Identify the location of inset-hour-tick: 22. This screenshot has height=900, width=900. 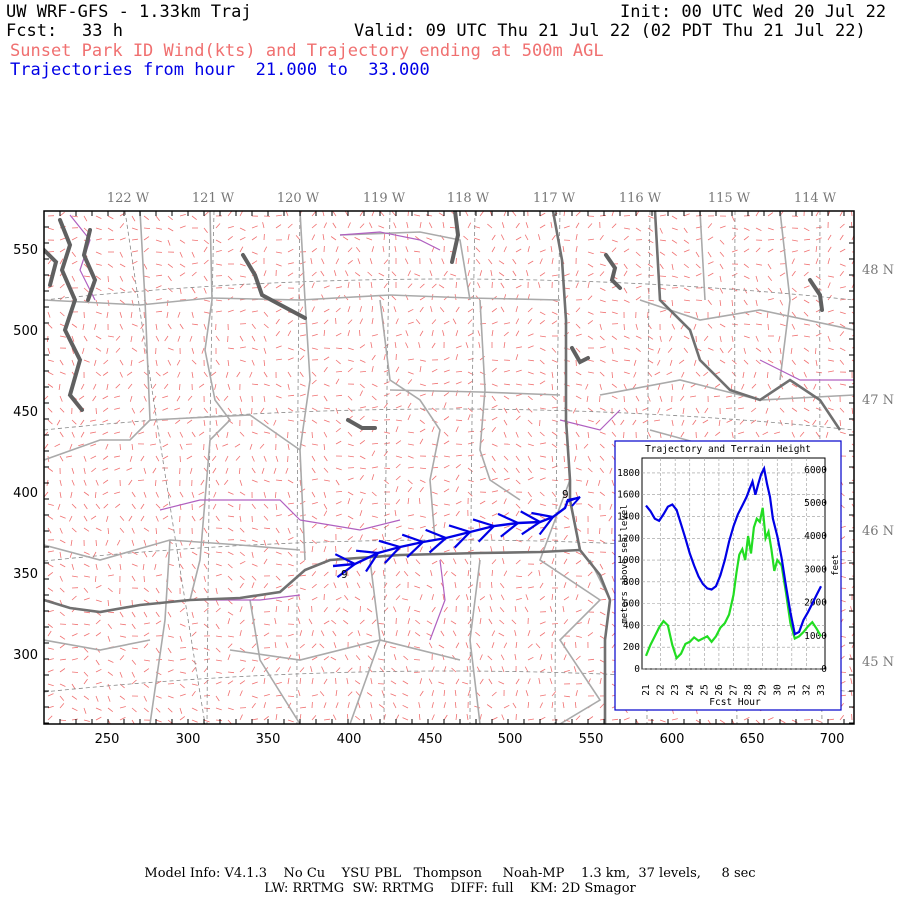
(661, 689).